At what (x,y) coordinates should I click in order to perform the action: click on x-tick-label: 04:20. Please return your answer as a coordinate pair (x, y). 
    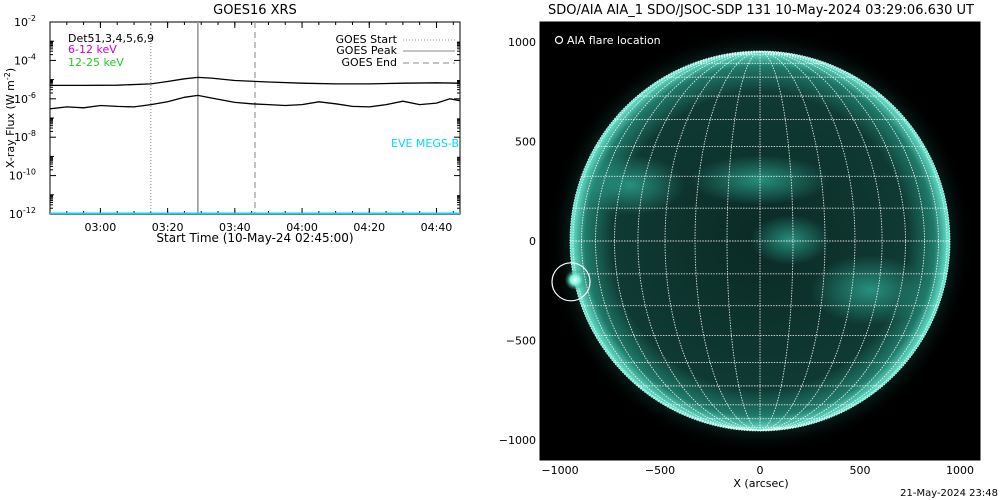
    Looking at the image, I should click on (369, 227).